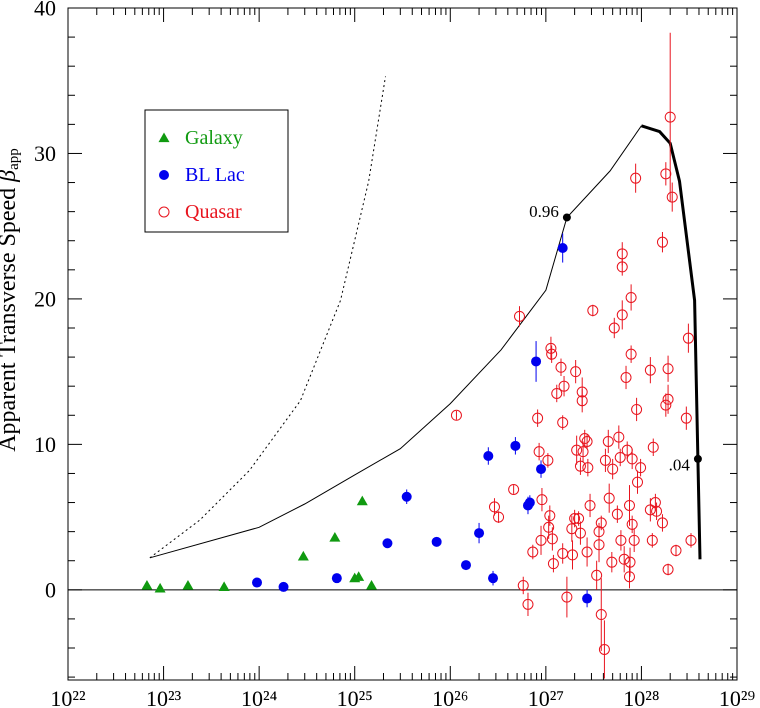  What do you see at coordinates (11, 300) in the screenshot?
I see `y-axis-label: Apparent Transverse Speed βapp` at bounding box center [11, 300].